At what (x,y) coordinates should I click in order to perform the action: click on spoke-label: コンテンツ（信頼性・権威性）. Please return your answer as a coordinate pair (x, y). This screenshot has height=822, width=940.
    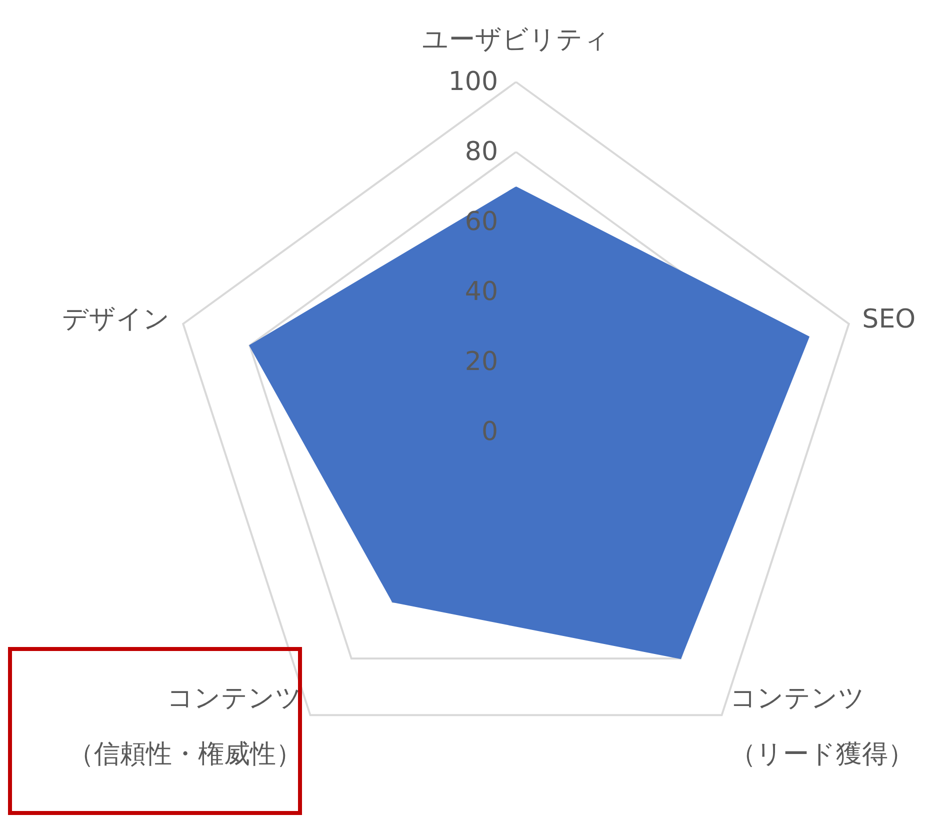
    Looking at the image, I should click on (185, 726).